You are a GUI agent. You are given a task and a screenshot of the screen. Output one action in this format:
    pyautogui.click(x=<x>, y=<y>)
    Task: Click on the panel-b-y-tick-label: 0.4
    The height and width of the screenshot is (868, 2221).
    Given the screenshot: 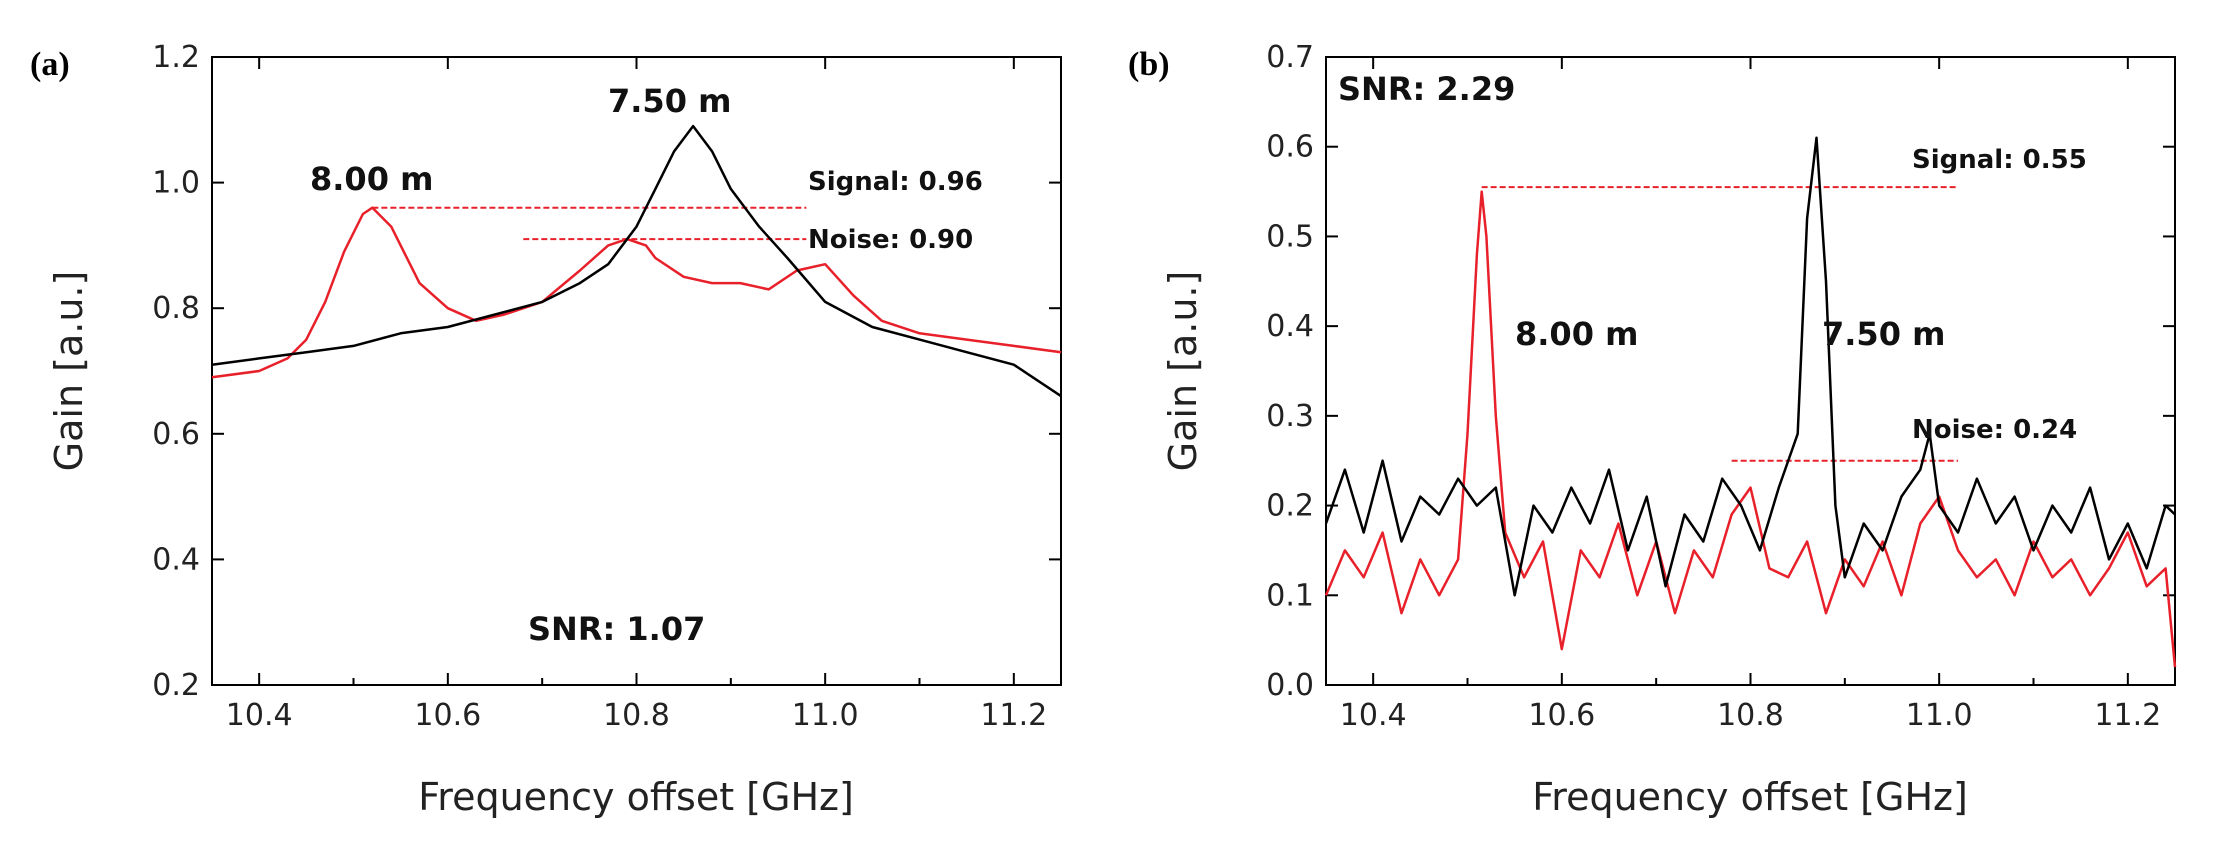 What is the action you would take?
    pyautogui.click(x=1290, y=326)
    